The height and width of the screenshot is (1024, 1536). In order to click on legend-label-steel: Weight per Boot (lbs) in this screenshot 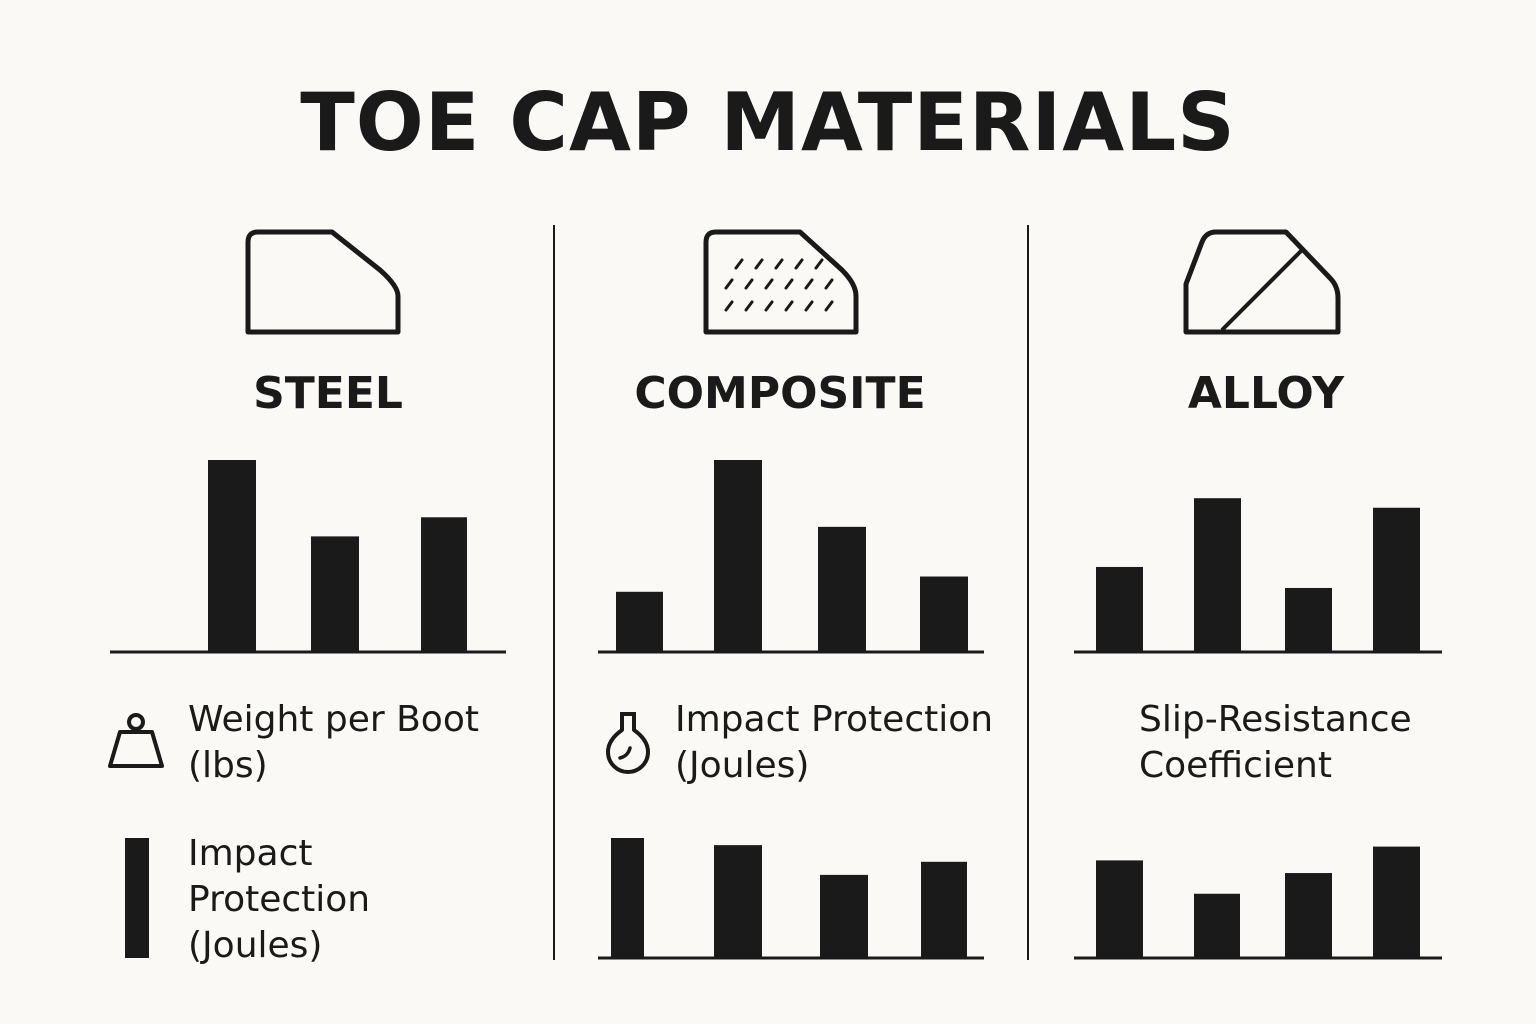, I will do `click(333, 742)`.